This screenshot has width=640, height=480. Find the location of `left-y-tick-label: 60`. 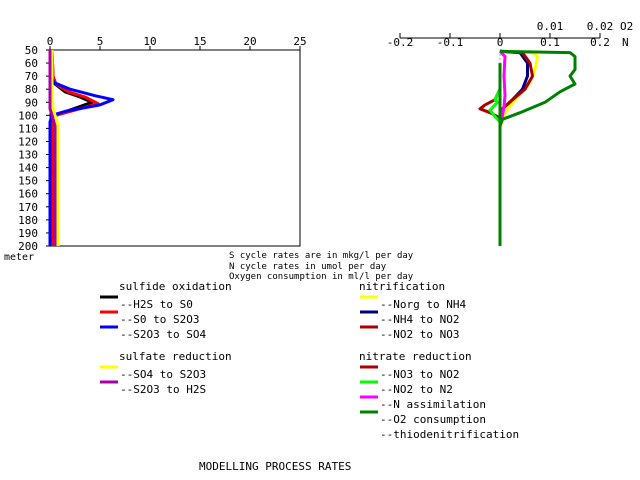

left-y-tick-label: 60 is located at coordinates (31, 63).